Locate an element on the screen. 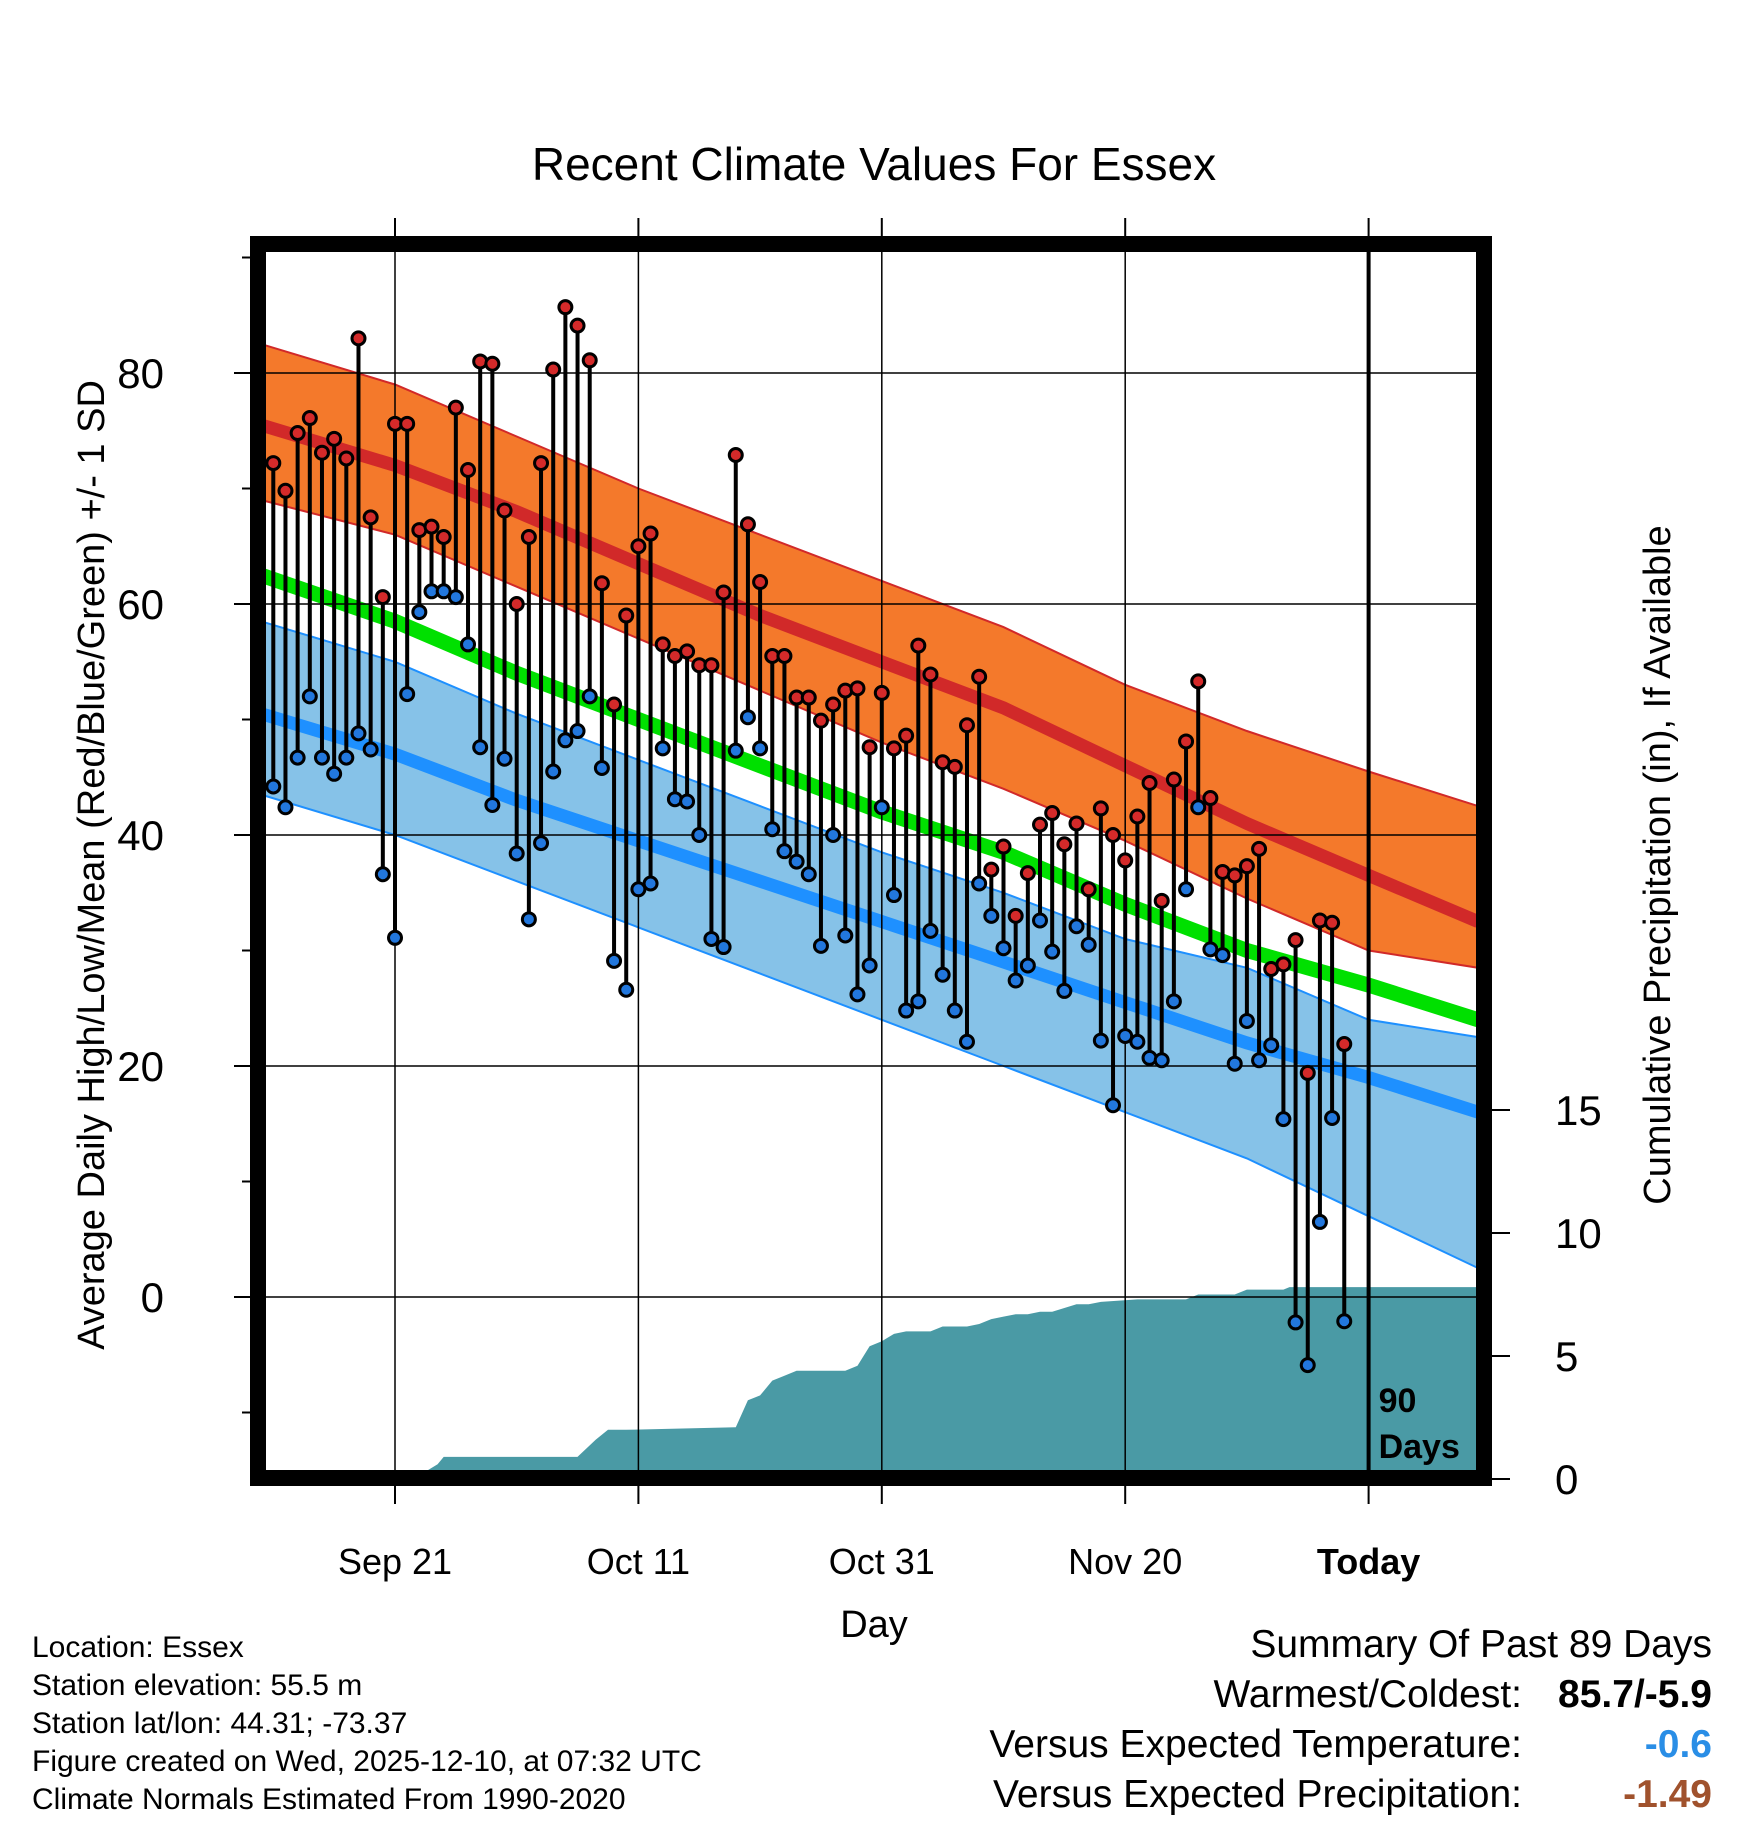  x-tick-label: Today is located at coordinates (1368, 1561).